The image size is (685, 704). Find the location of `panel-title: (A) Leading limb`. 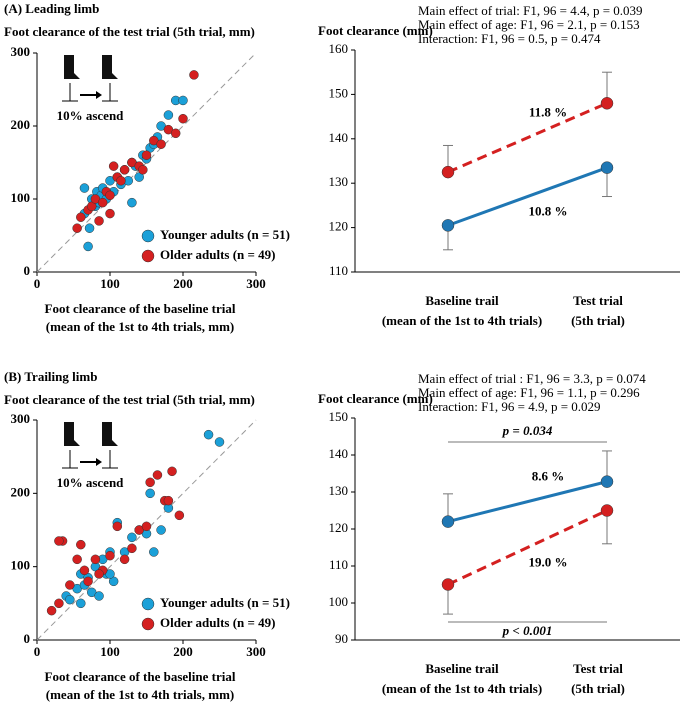

panel-title: (A) Leading limb is located at coordinates (51, 8).